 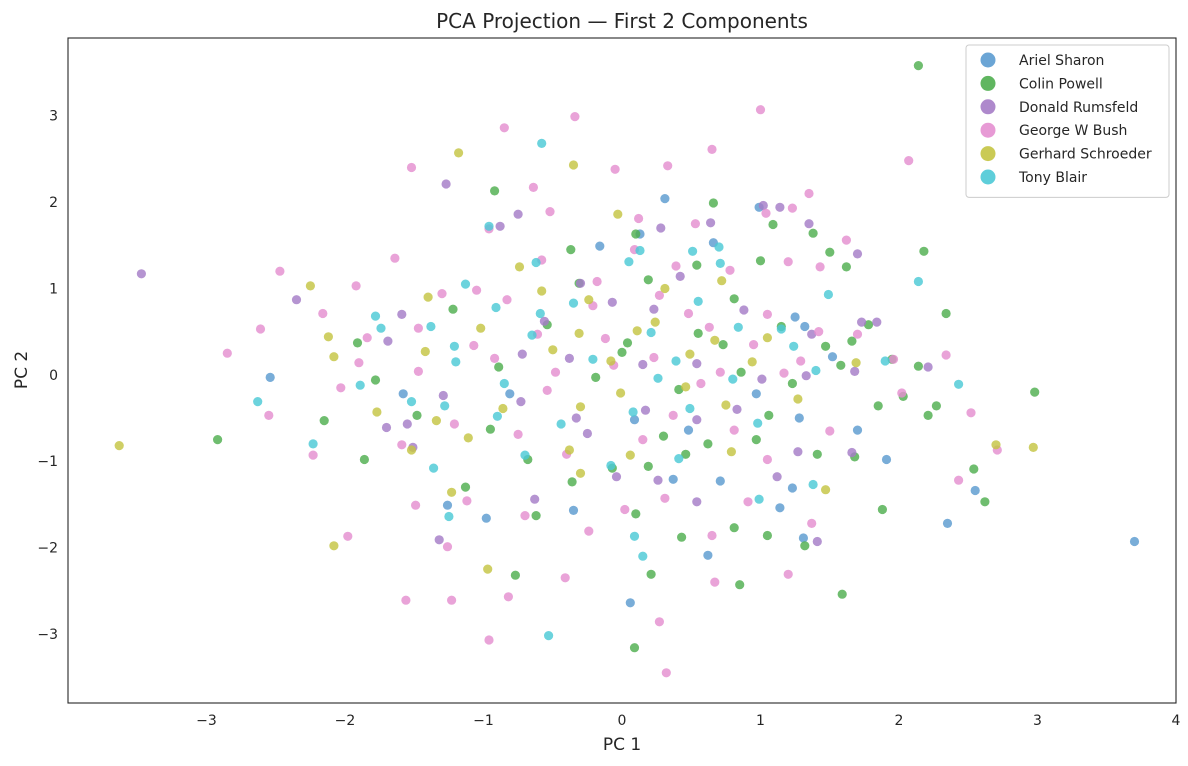 I want to click on y-axis-ticks: −3 −2 −1 0 1 2 3, so click(x=47, y=376).